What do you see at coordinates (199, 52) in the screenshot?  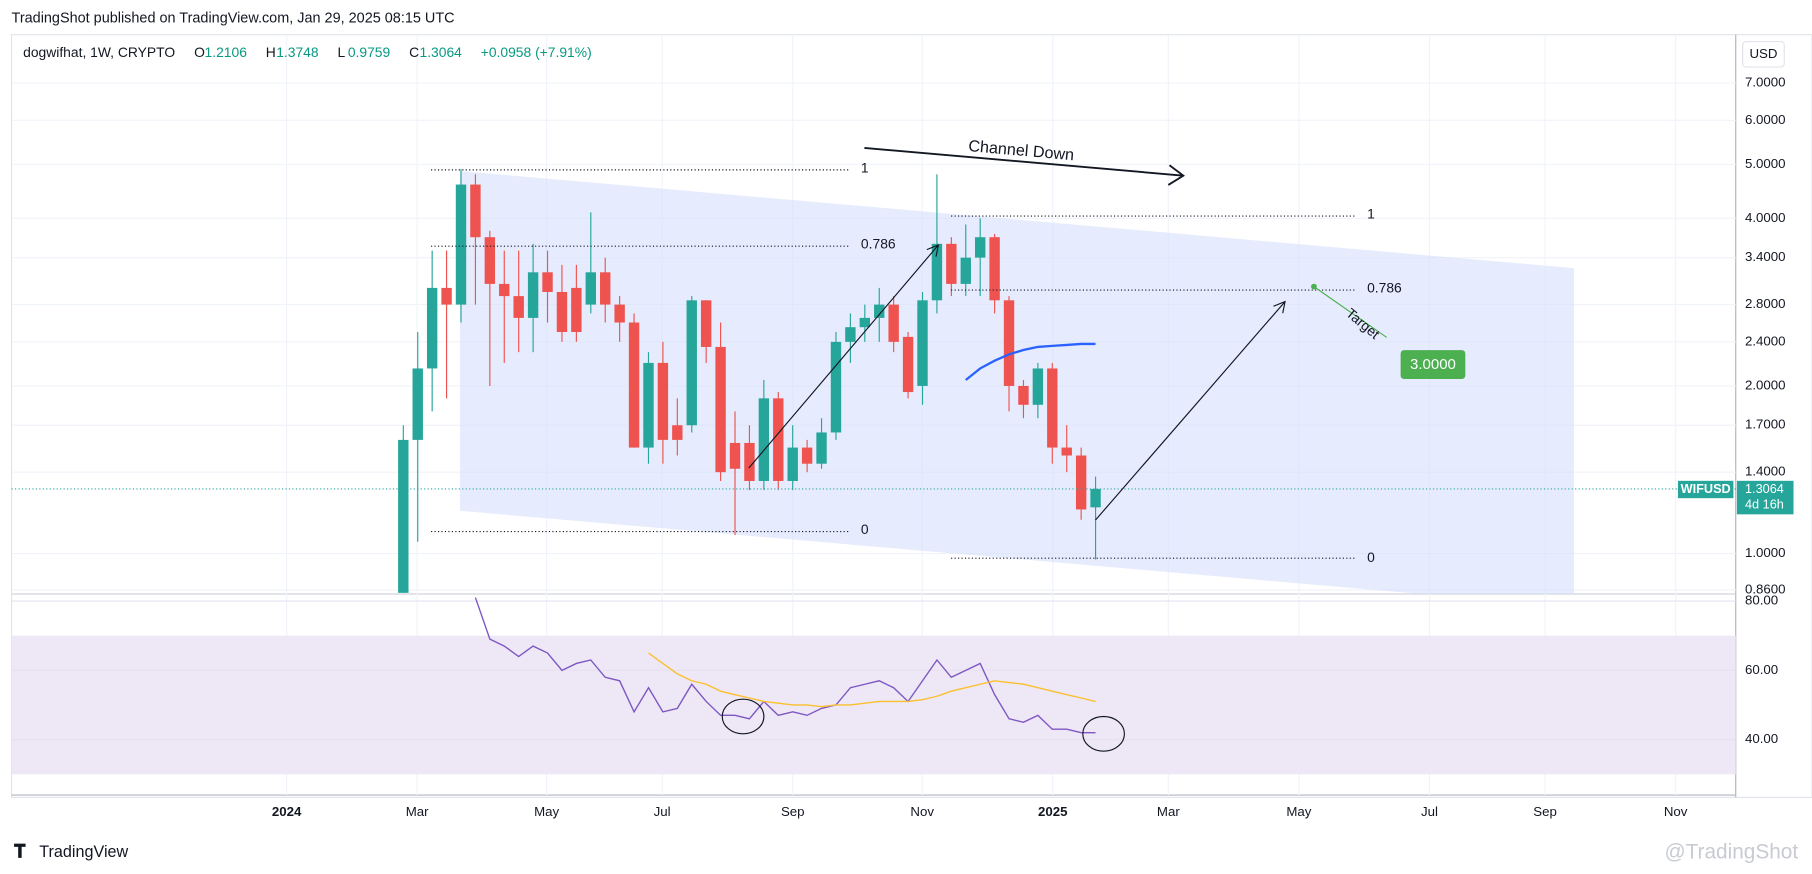 I see `ohlc-key: O` at bounding box center [199, 52].